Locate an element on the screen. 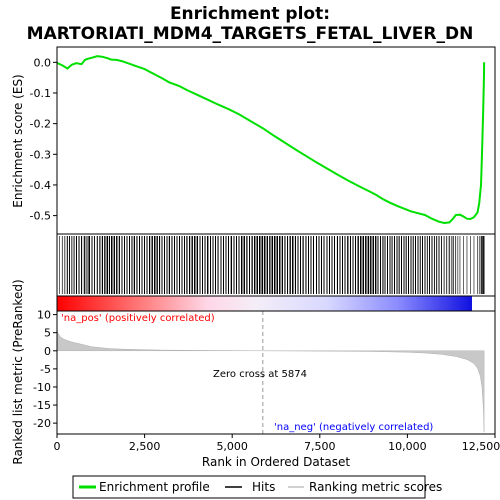  metric-y-tick-label: -5 is located at coordinates (45, 369).